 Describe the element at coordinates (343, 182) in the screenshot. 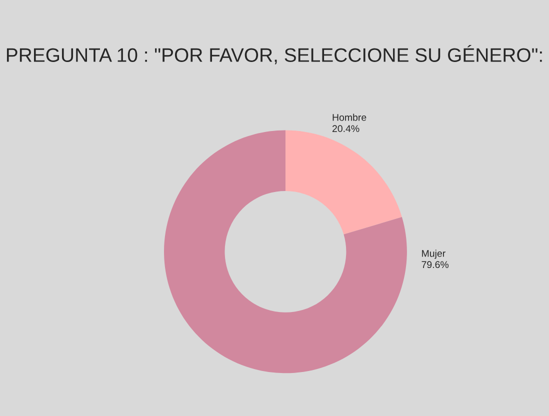

I see `donut-slice` at that location.